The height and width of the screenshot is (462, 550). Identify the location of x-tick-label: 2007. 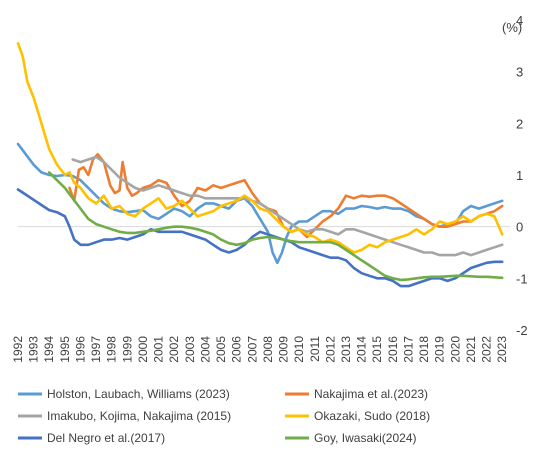
(252, 349).